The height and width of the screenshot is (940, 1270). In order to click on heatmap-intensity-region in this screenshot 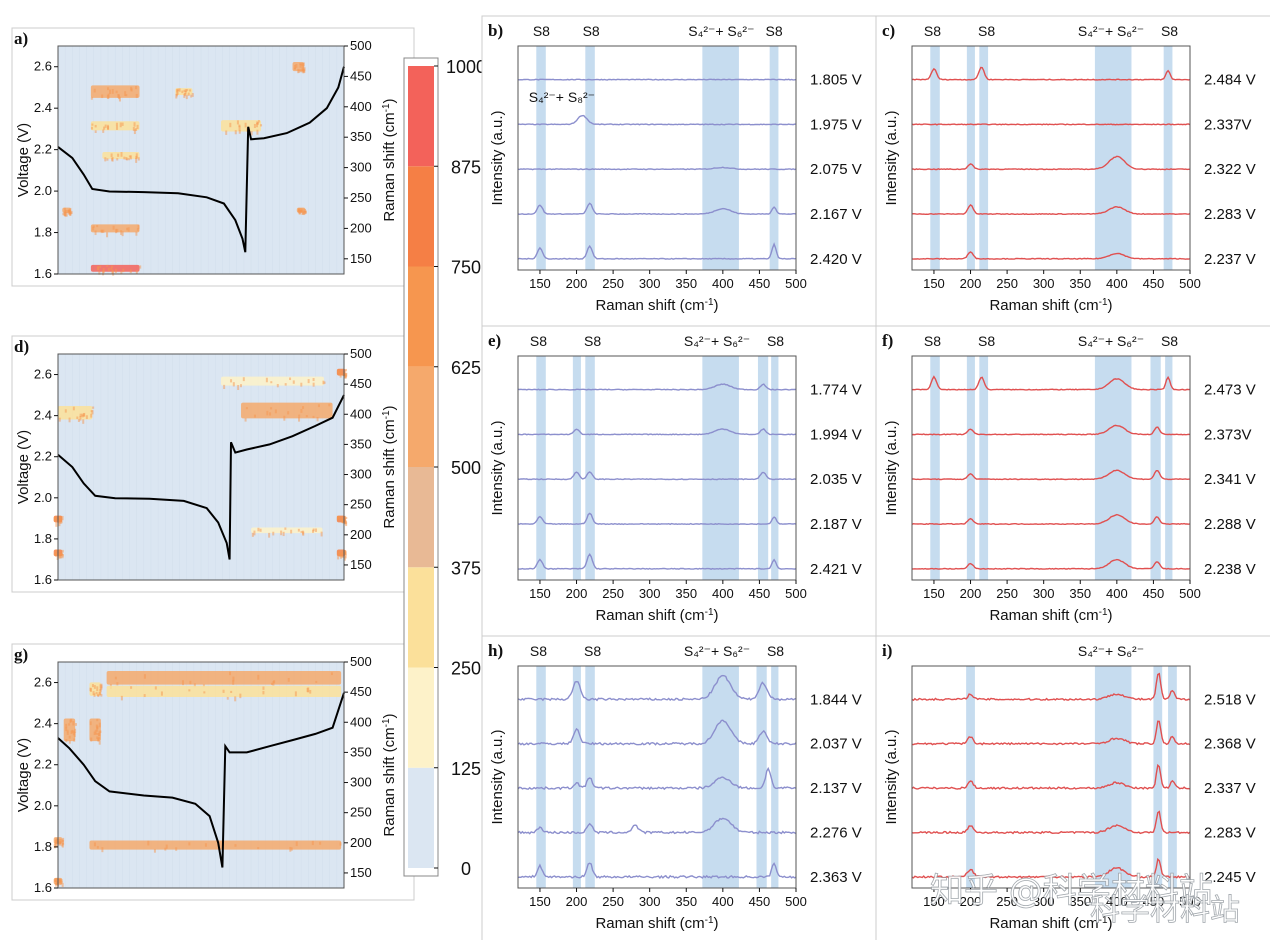, I will do `click(287, 410)`.